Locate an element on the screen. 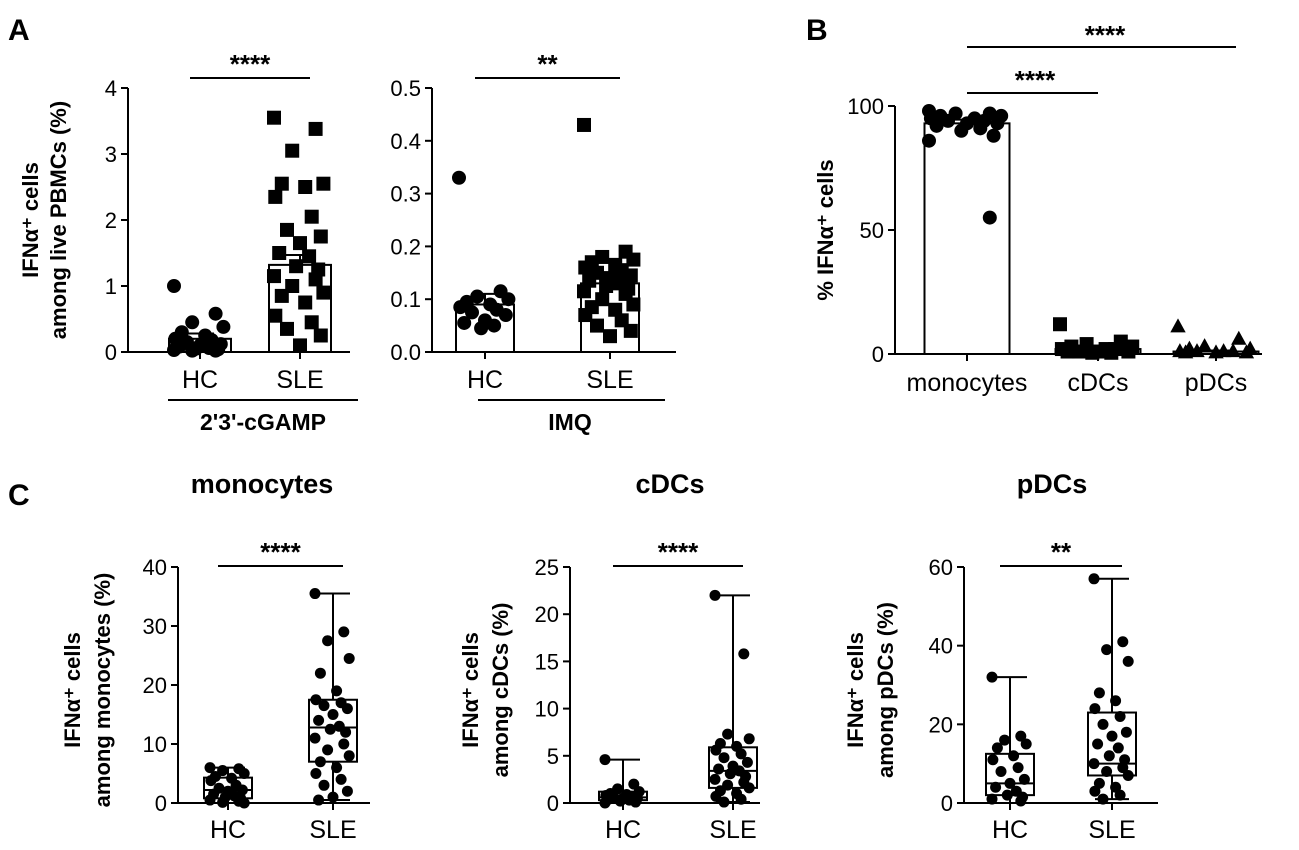 This screenshot has height=850, width=1299. a2-ytick-label: 0.0 is located at coordinates (405, 352).